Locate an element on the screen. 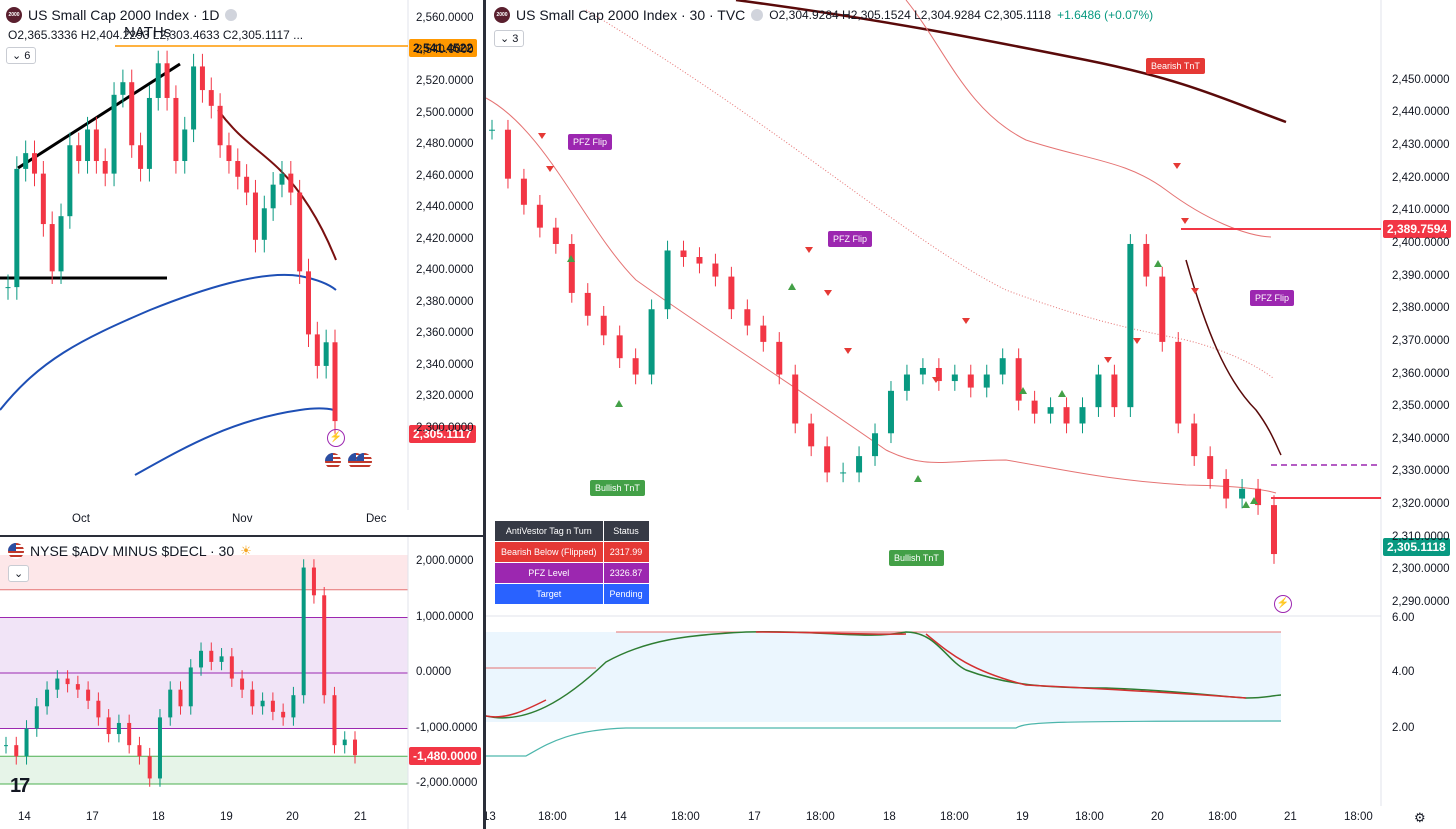 The width and height of the screenshot is (1456, 829). daily-y-tick-8: 2,400.0000 is located at coordinates (445, 270).